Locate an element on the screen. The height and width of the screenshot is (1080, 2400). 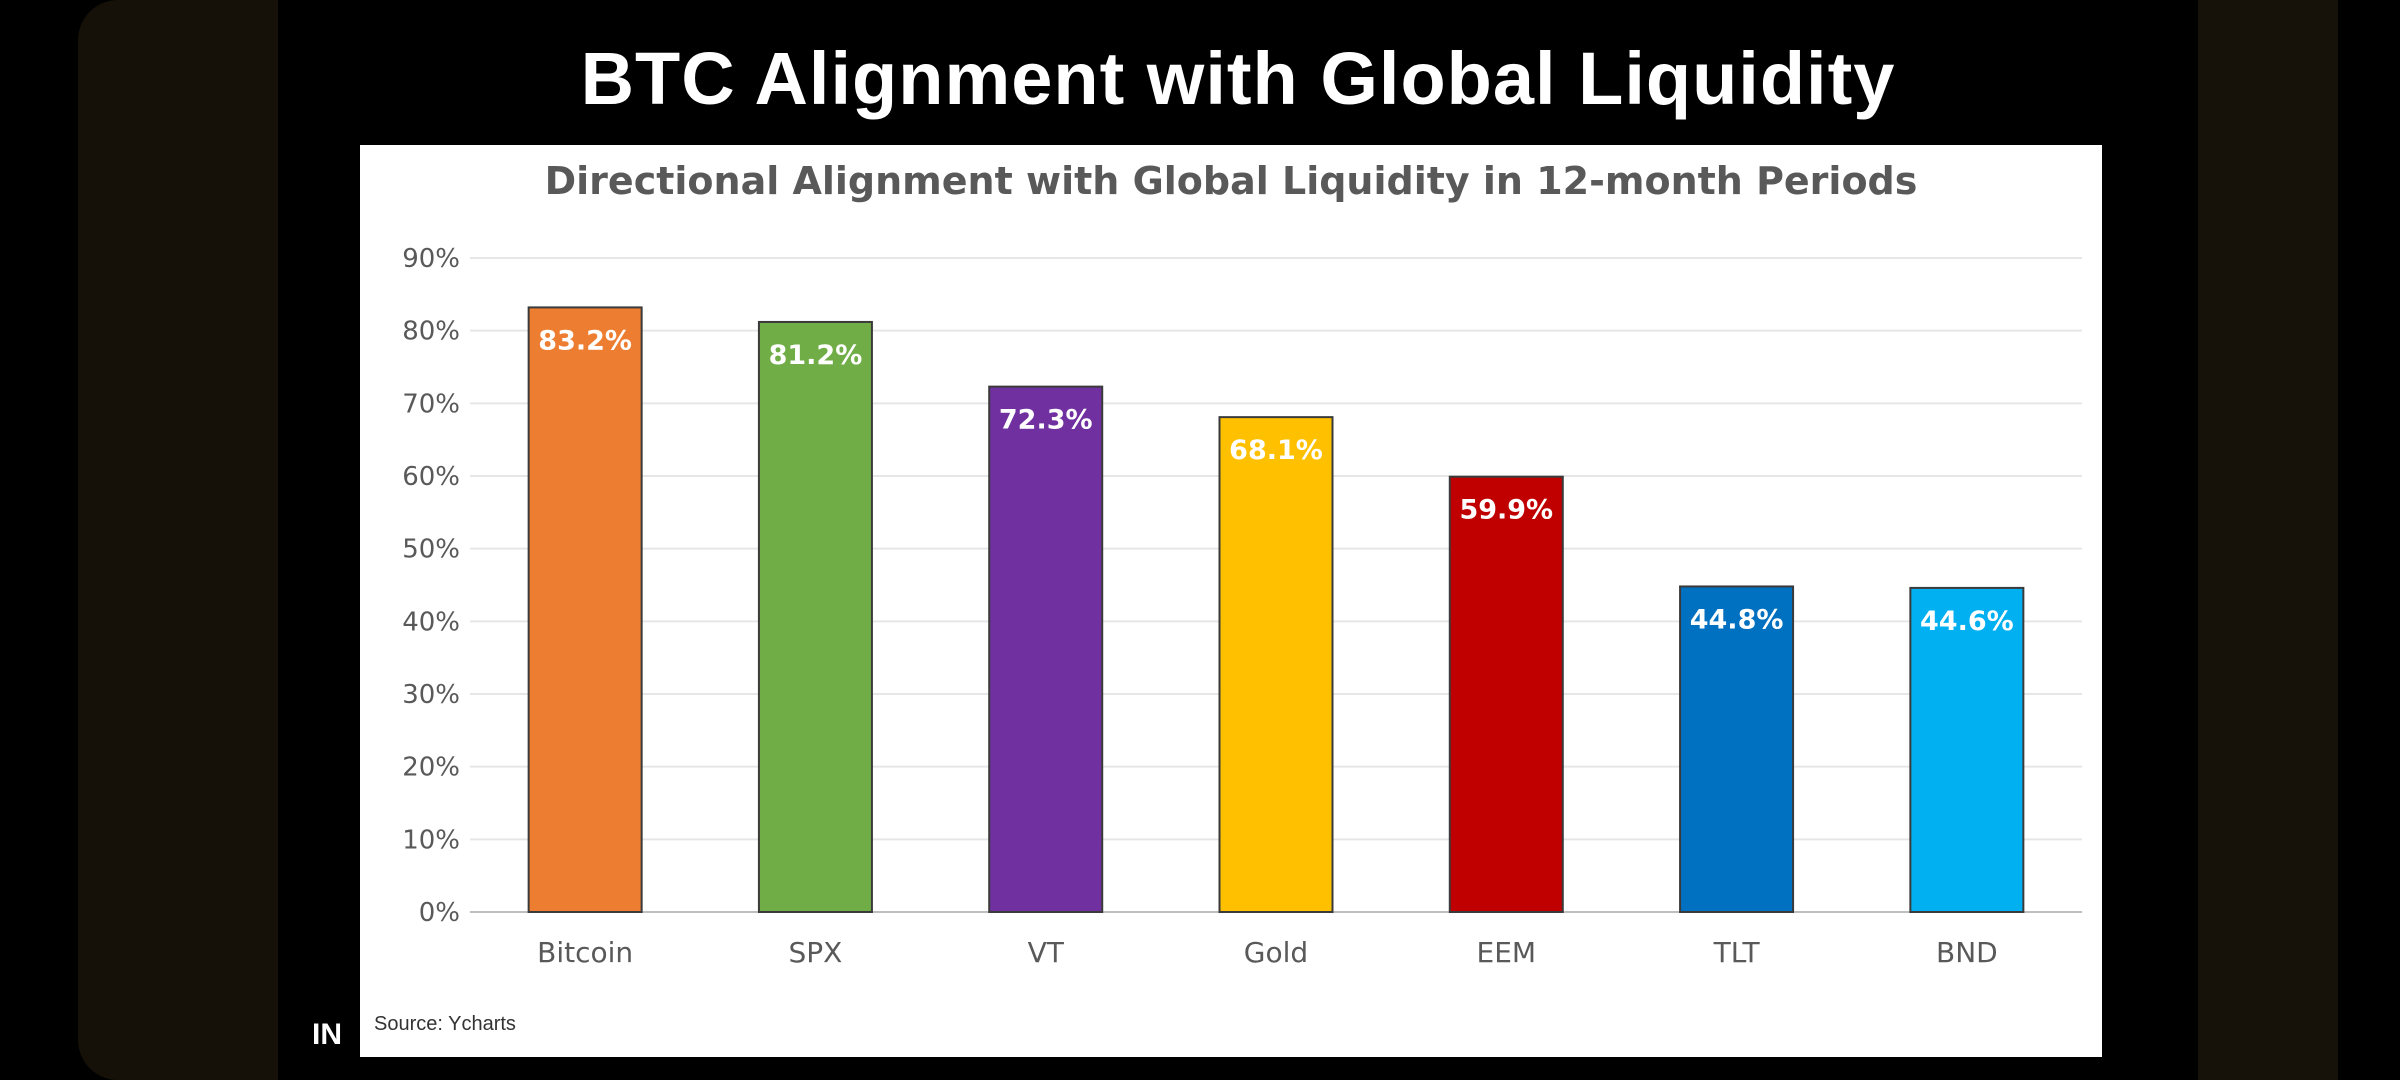
y-tick-label: 90% is located at coordinates (431, 259).